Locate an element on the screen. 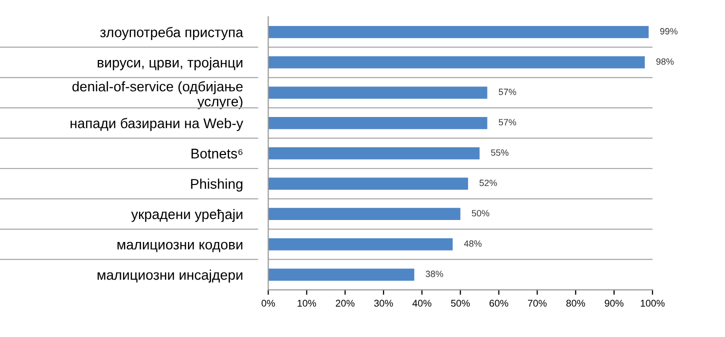  x-tick-label: 60% is located at coordinates (499, 303).